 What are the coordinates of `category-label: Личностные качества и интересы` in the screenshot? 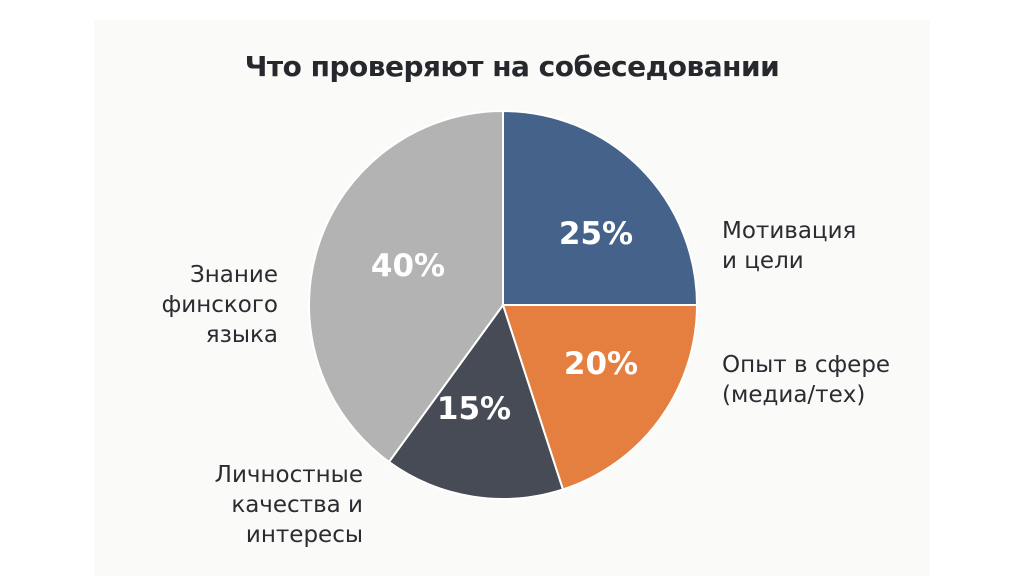 It's located at (289, 505).